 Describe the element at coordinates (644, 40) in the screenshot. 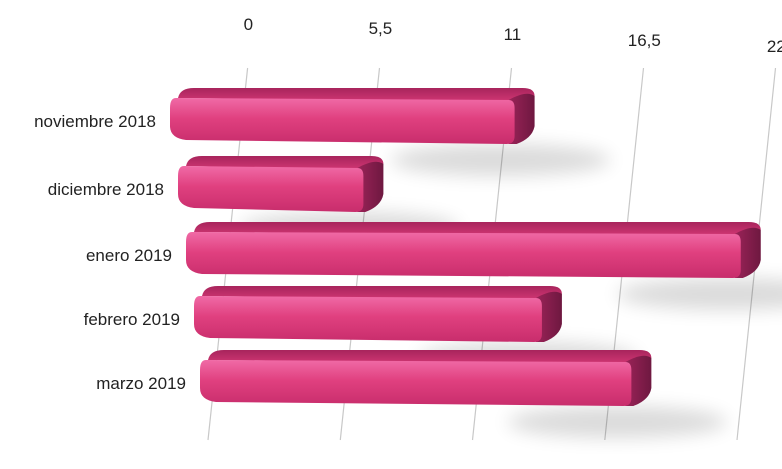

I see `x-tick-label: 16,5` at that location.